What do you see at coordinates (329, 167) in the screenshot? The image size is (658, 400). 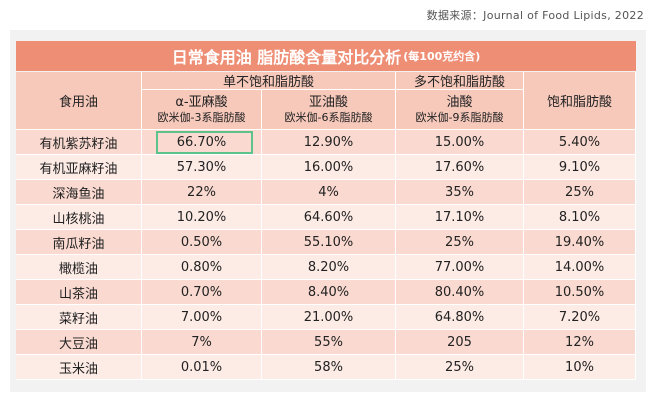 I see `cell-linoleic: 16.00%` at bounding box center [329, 167].